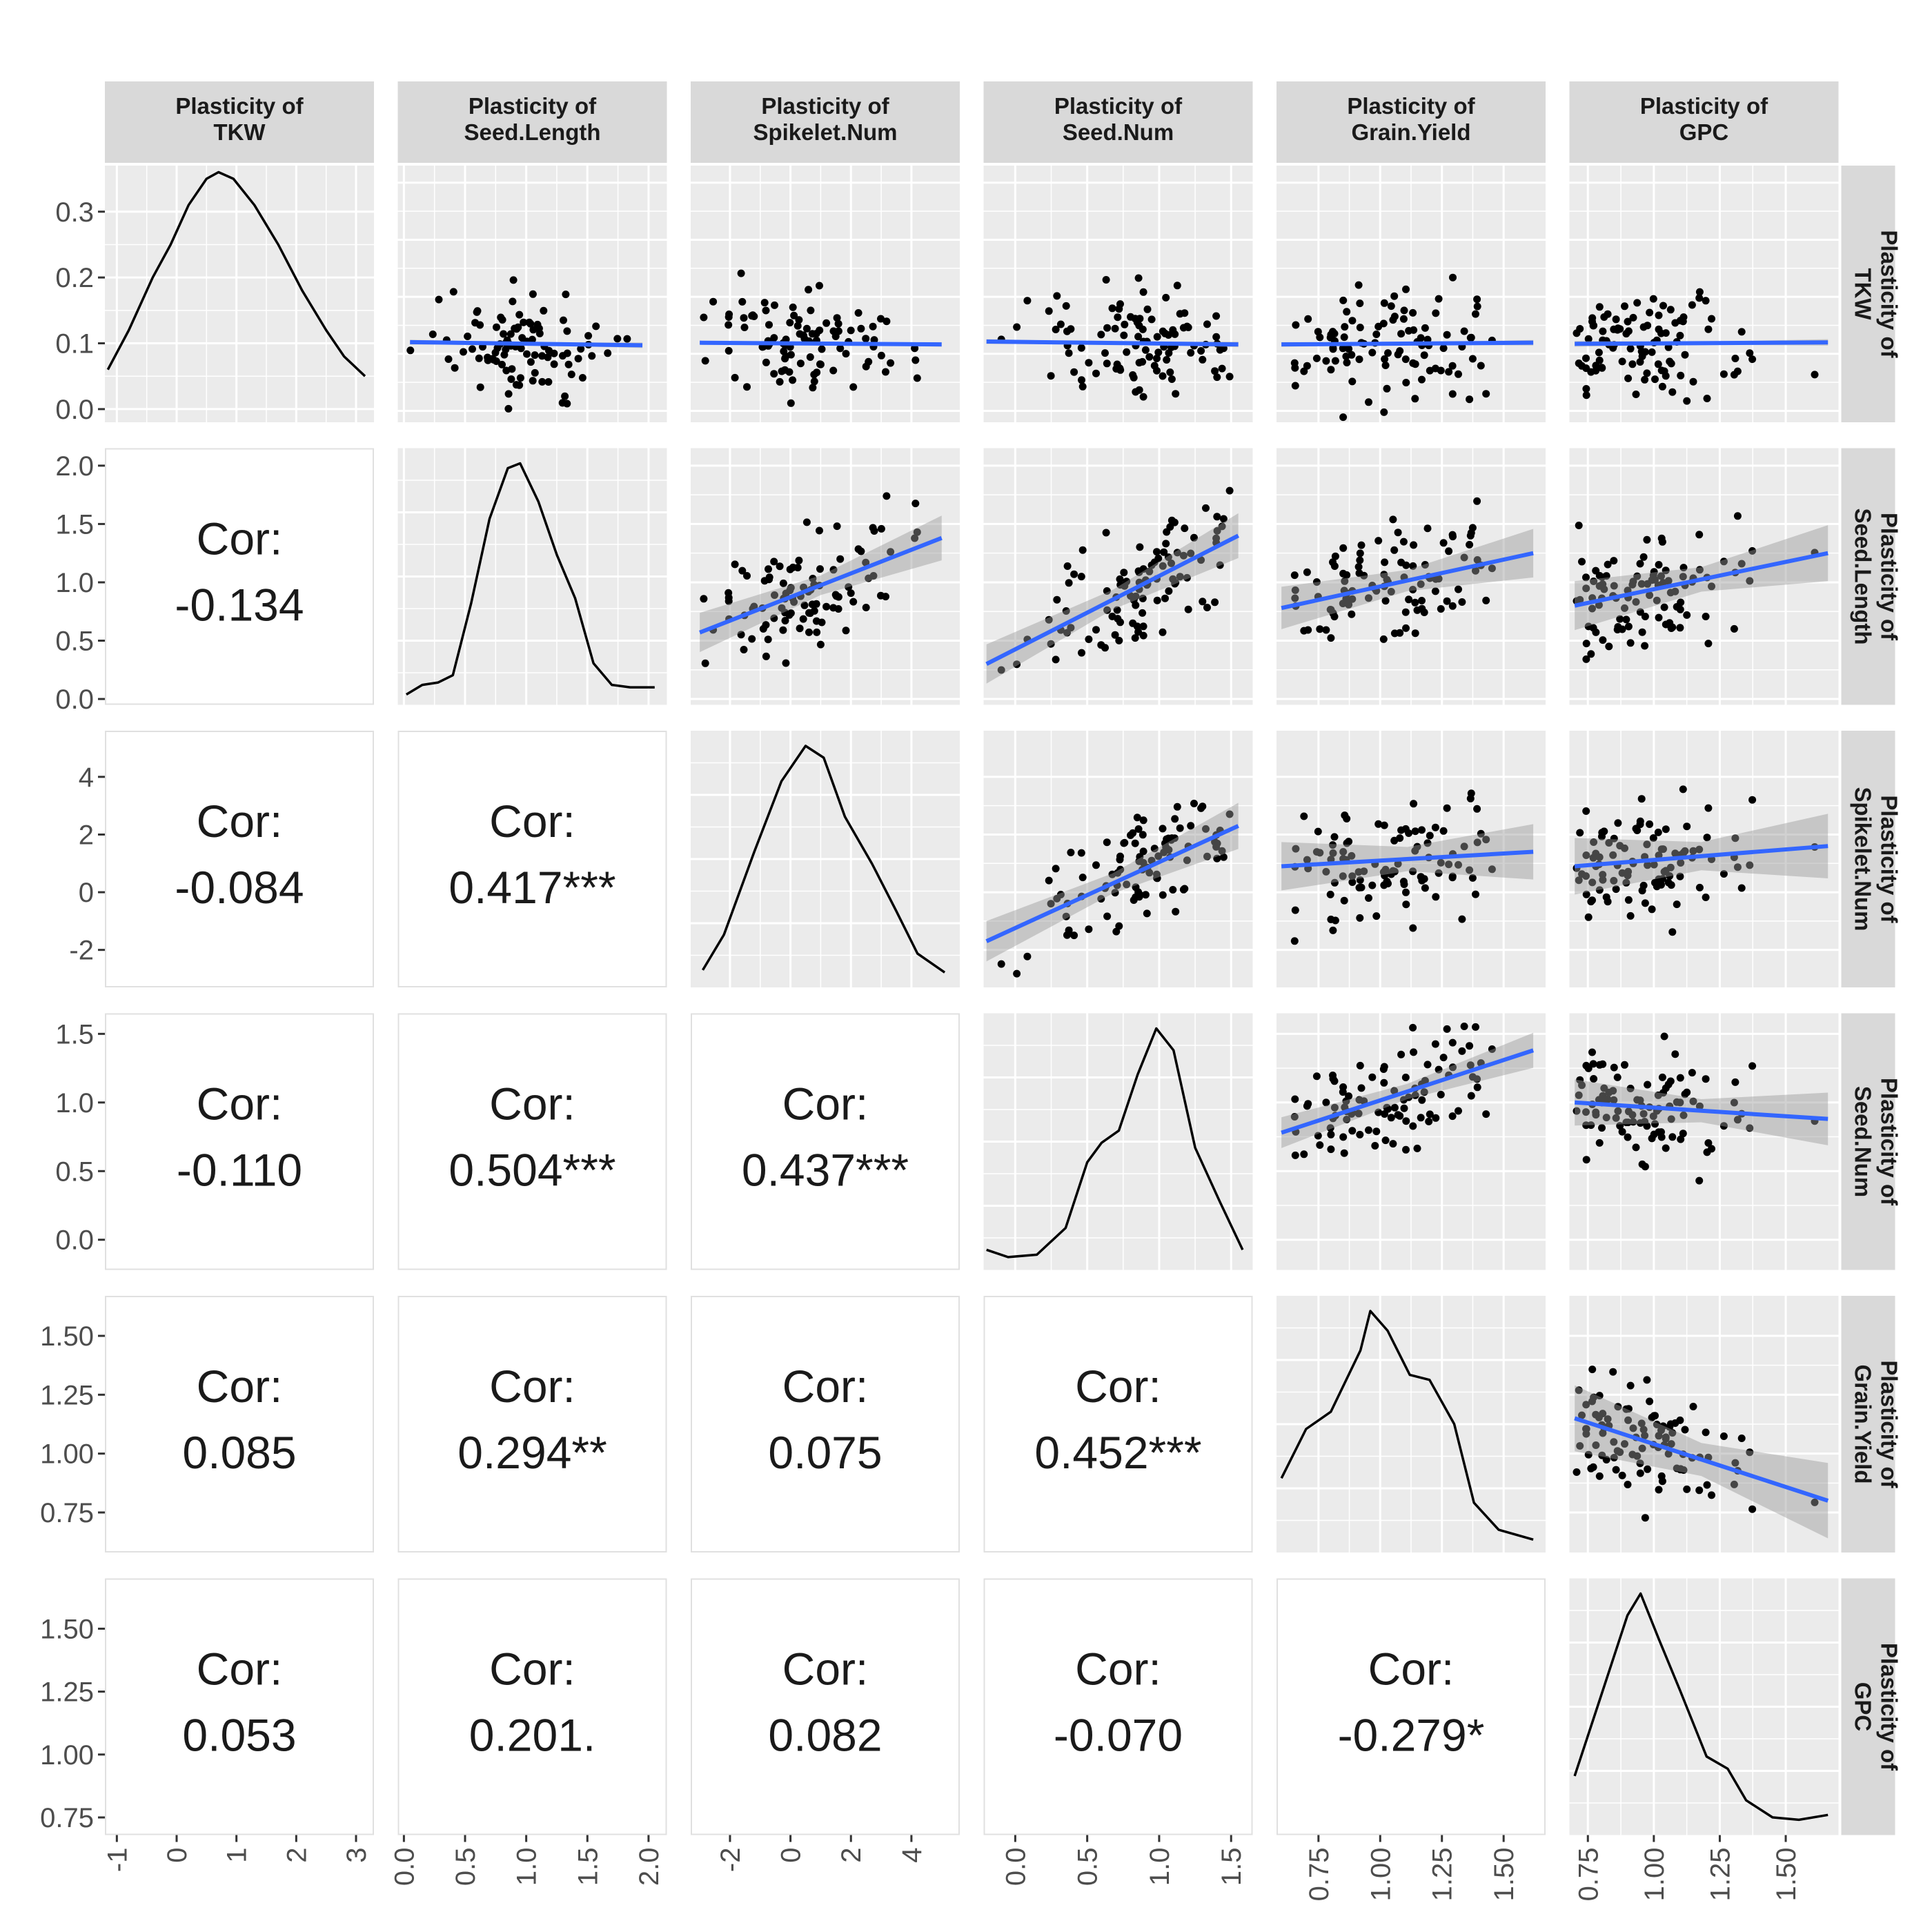 This screenshot has height=1932, width=1932. I want to click on density-curve, so click(236, 273).